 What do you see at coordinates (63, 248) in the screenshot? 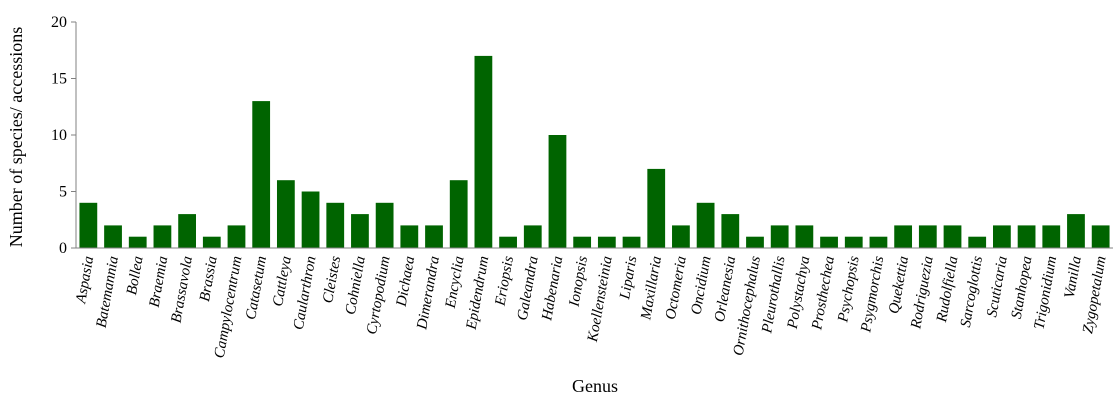
I see `y-tick-label: 0` at bounding box center [63, 248].